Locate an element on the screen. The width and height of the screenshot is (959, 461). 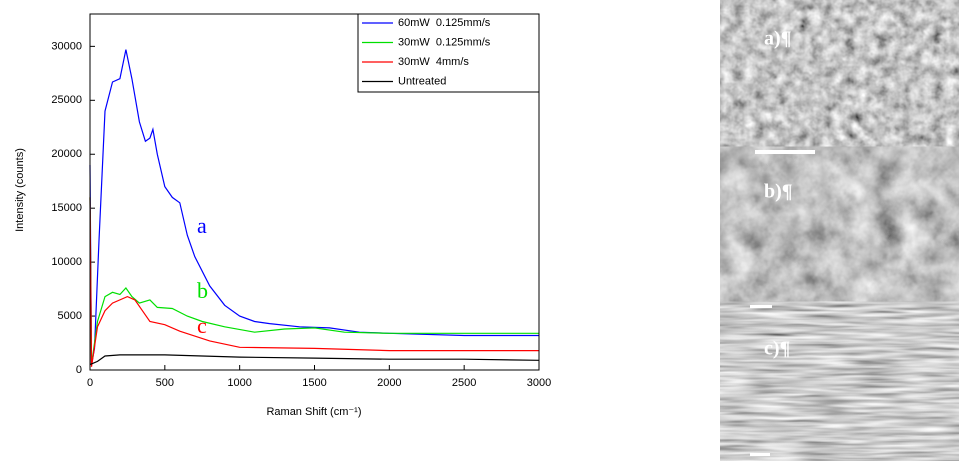
panel-label: b)¶ is located at coordinates (778, 192).